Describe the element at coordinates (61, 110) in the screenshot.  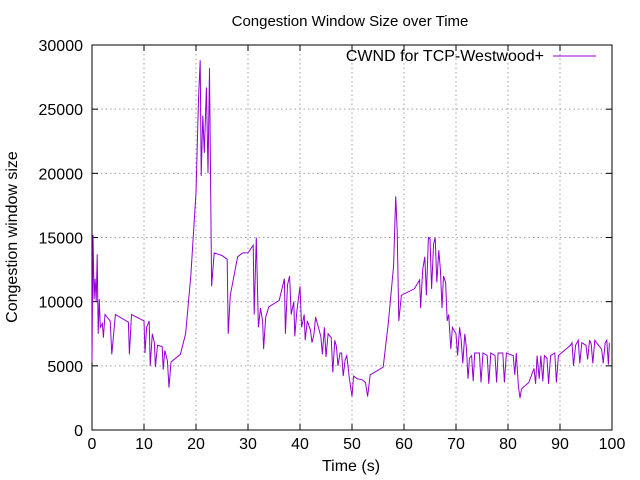
I see `y-tick-label: 25000` at that location.